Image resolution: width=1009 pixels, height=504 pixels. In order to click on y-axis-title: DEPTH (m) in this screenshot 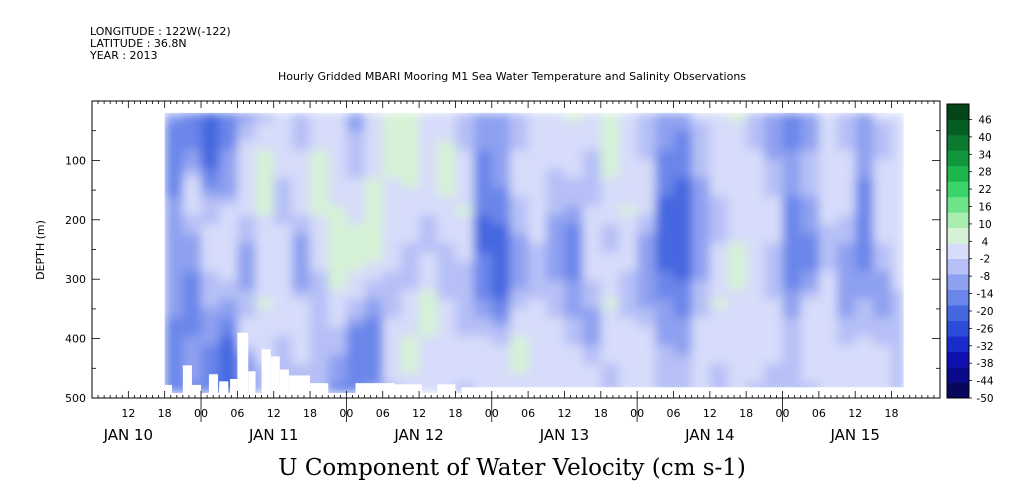, I will do `click(40, 250)`.